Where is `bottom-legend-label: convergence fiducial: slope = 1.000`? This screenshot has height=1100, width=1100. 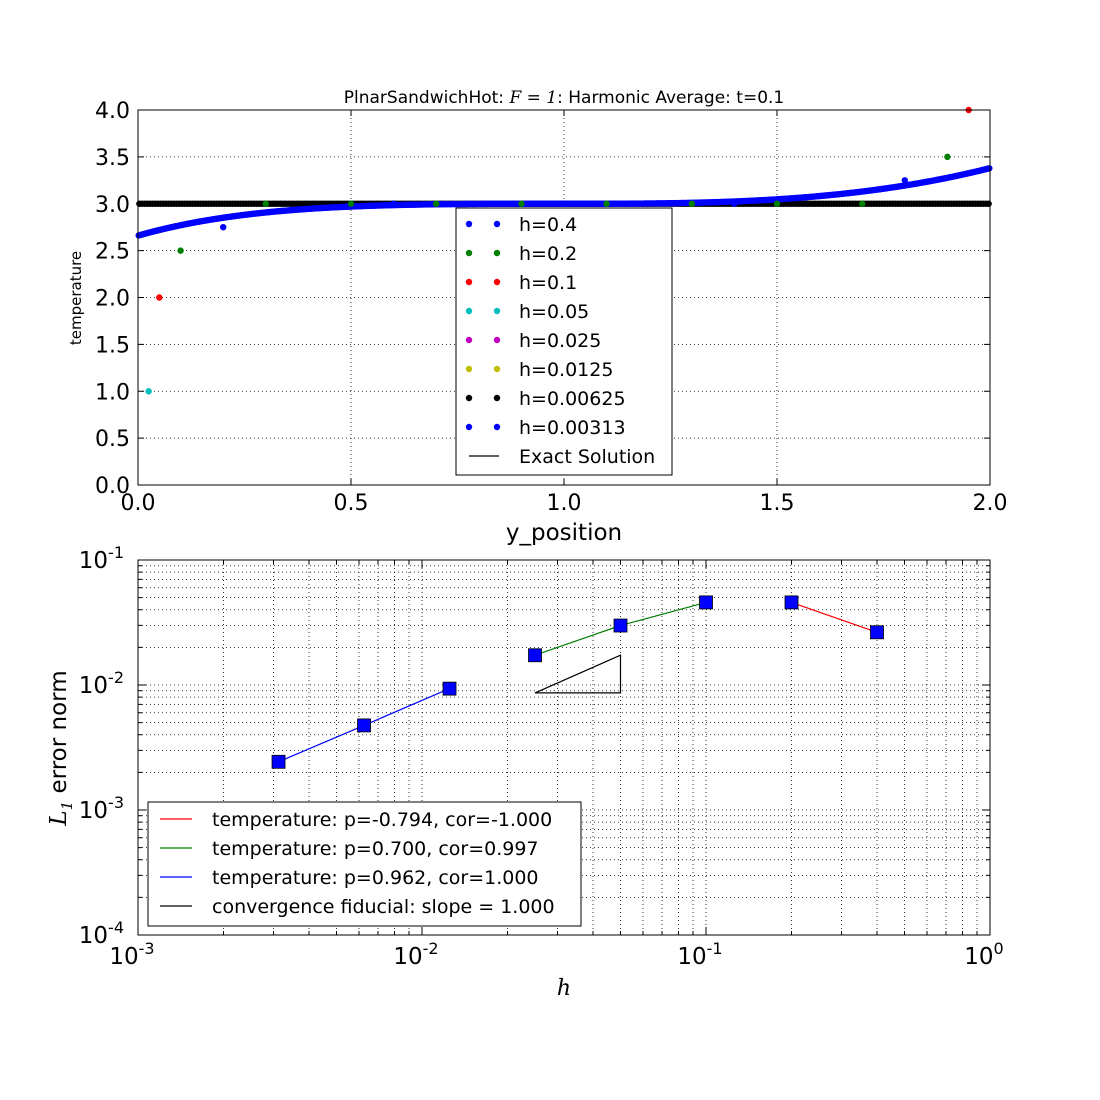
bottom-legend-label: convergence fiducial: slope = 1.000 is located at coordinates (383, 907).